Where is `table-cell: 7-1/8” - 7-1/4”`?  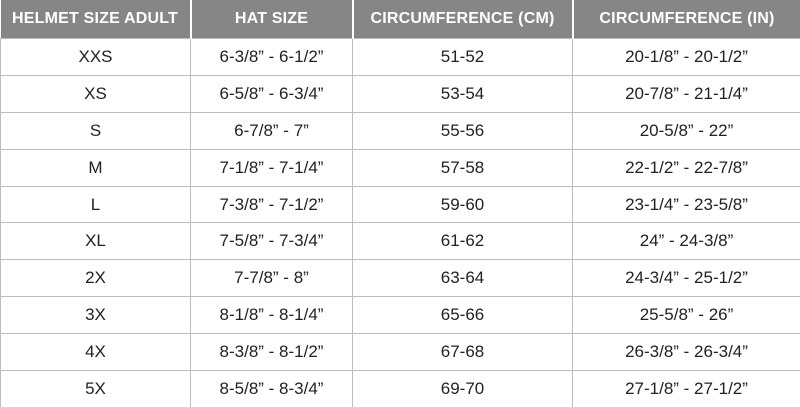
table-cell: 7-1/8” - 7-1/4” is located at coordinates (271, 167).